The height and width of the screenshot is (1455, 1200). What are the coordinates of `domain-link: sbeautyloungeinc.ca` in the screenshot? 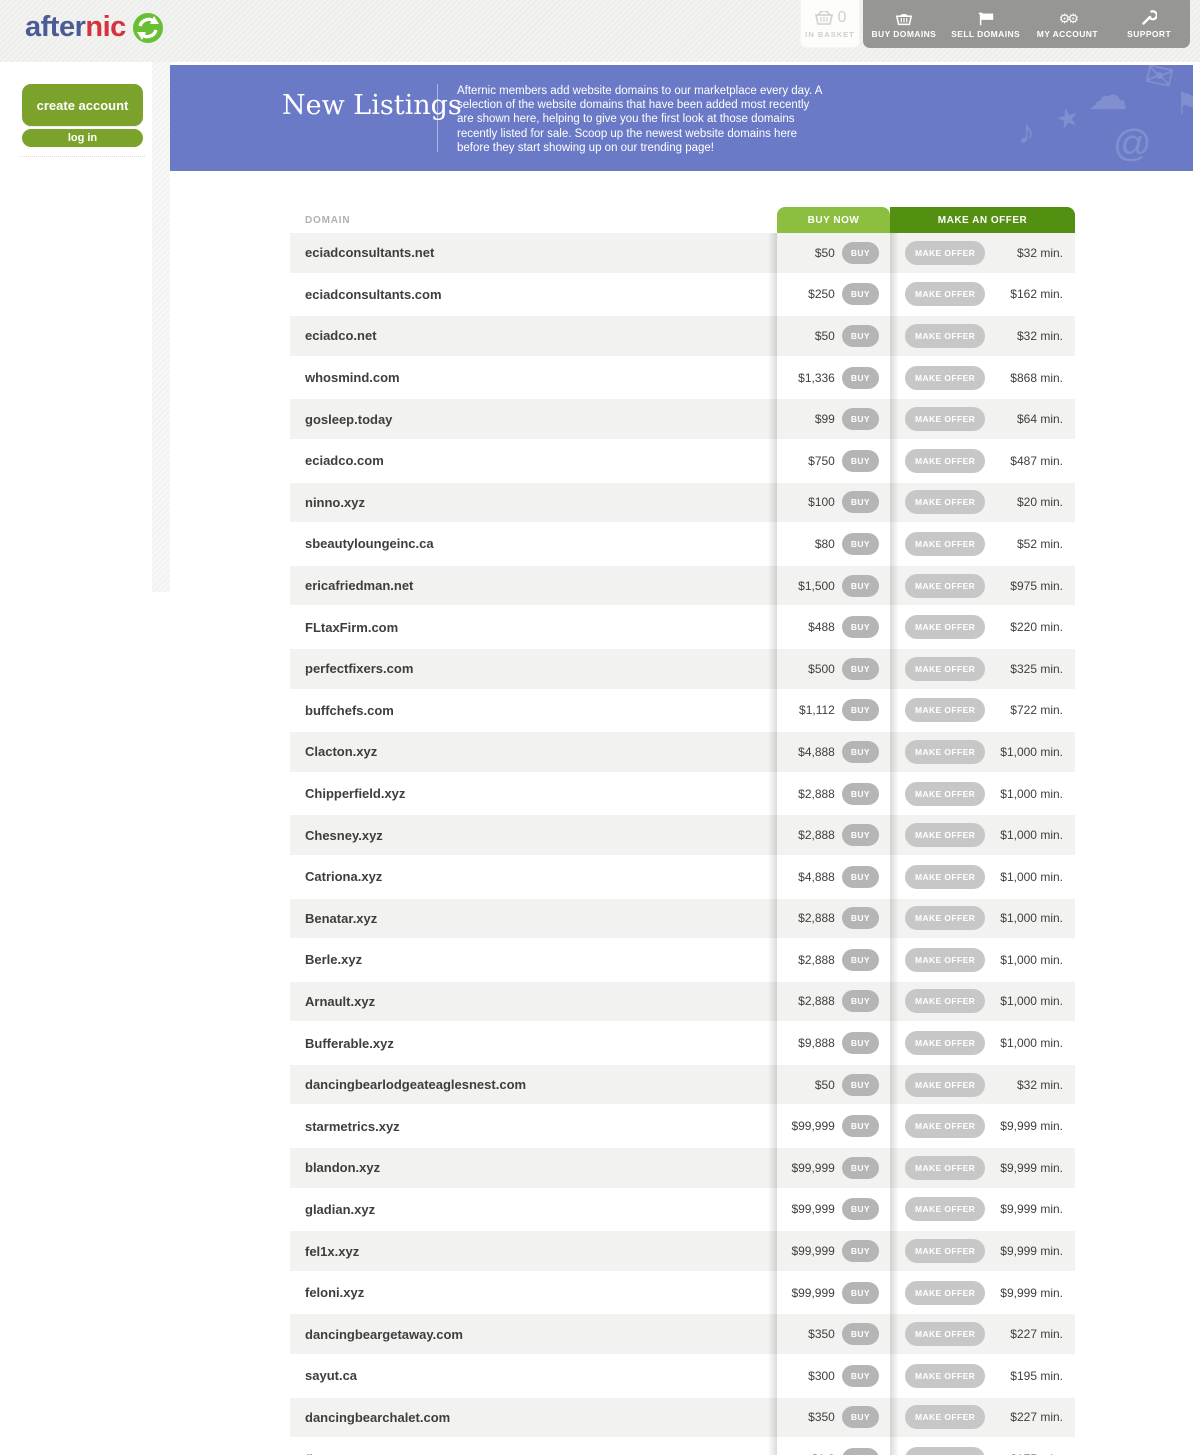 It's located at (369, 544).